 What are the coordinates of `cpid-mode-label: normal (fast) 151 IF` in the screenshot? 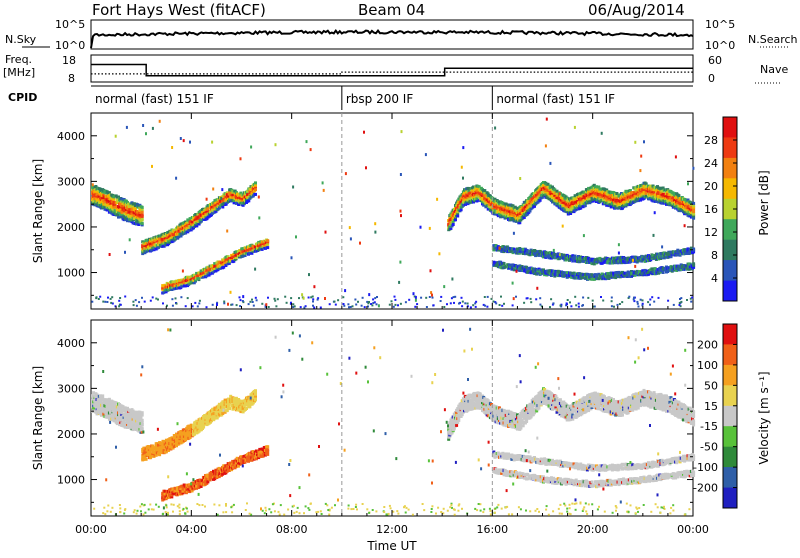 It's located at (555, 99).